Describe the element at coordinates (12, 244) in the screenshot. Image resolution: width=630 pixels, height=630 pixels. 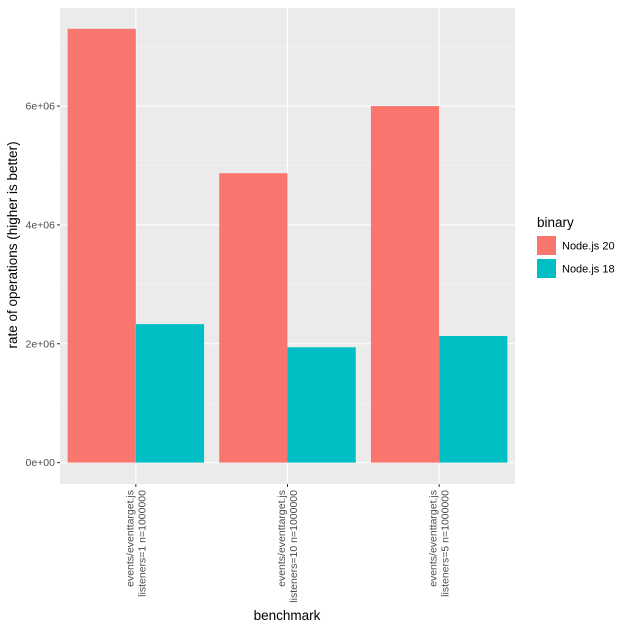
I see `y-axis-title: rate of operations (higher is better)` at that location.